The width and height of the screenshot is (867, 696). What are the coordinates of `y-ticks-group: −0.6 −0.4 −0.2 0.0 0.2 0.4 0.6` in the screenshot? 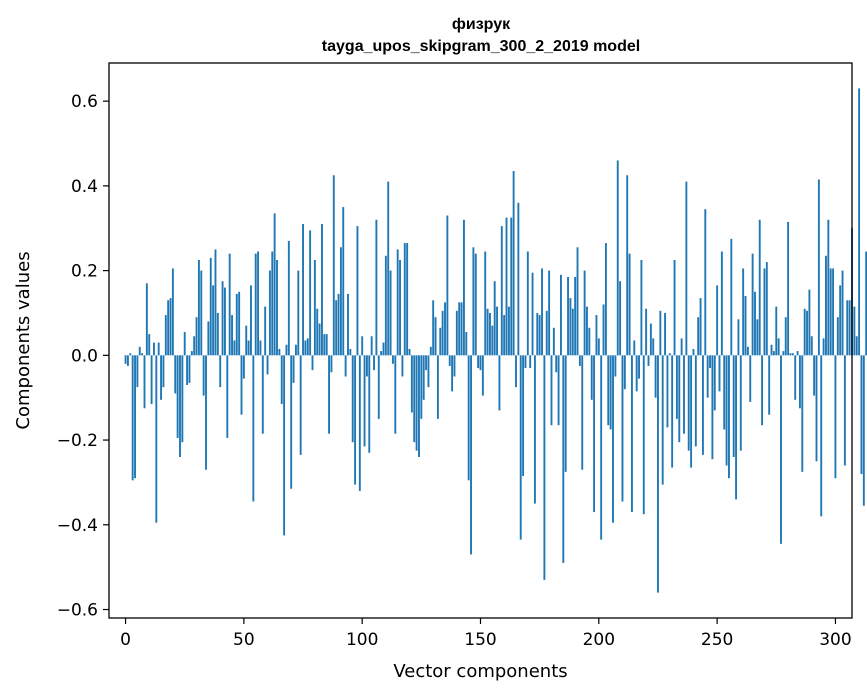 It's located at (83, 356).